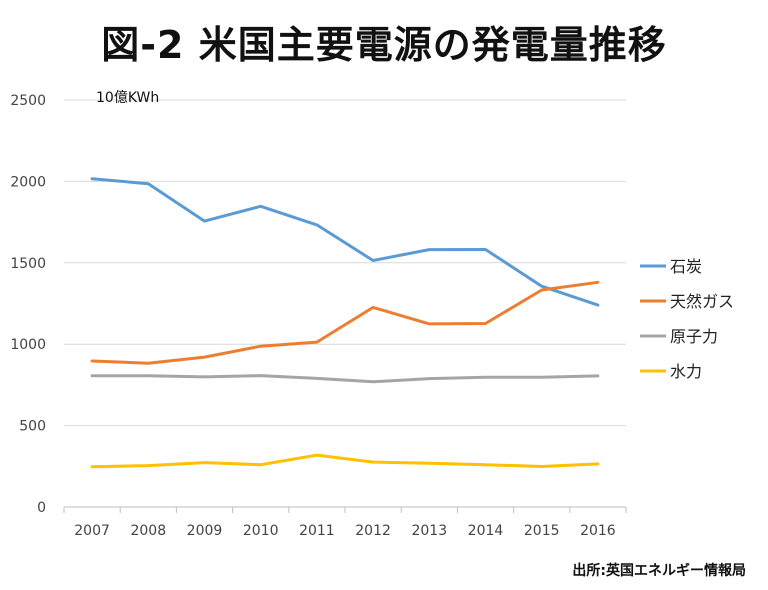  Describe the element at coordinates (373, 531) in the screenshot. I see `x-tick-label: 2012` at that location.